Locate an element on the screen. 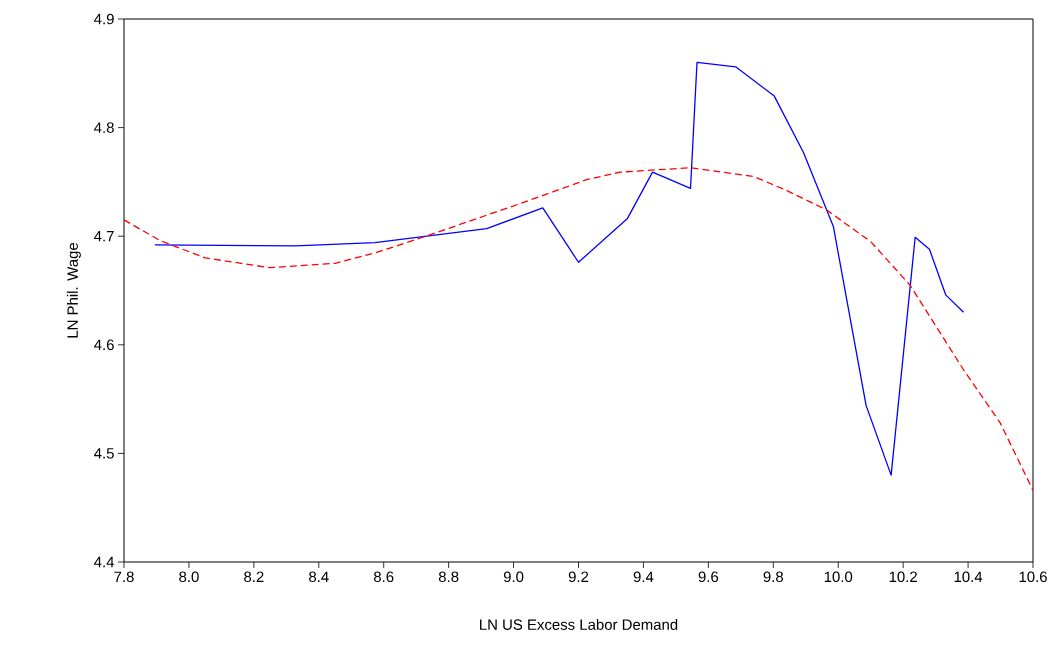 This screenshot has height=670, width=1063. x-tick-label: 8.0 is located at coordinates (189, 577).